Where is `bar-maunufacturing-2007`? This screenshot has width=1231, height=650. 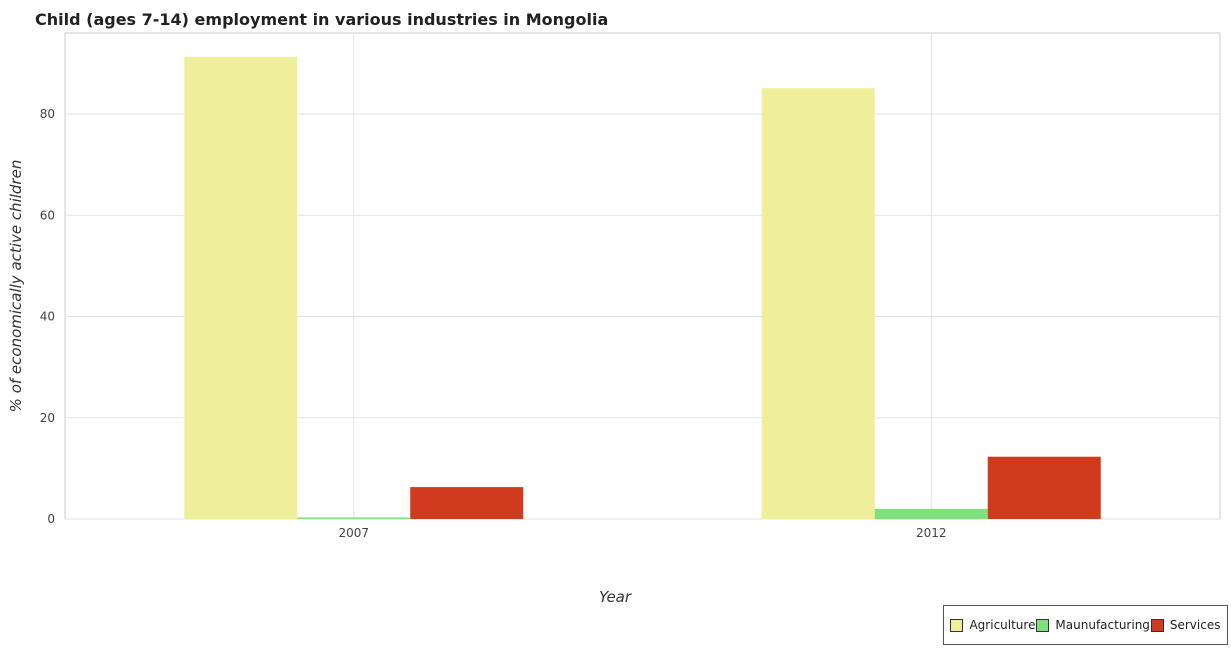
bar-maunufacturing-2007 is located at coordinates (354, 518).